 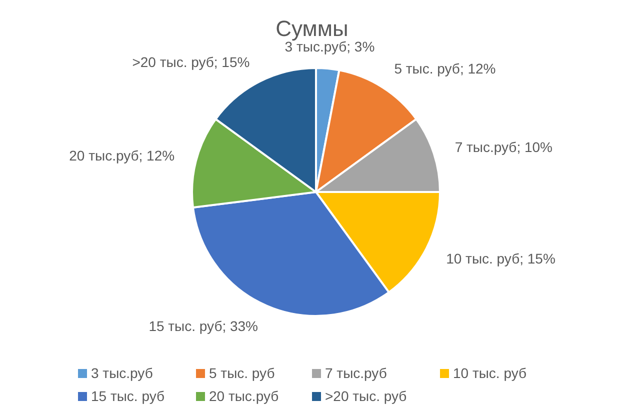 I want to click on legend-label: 5 тыс. руб, so click(x=242, y=373).